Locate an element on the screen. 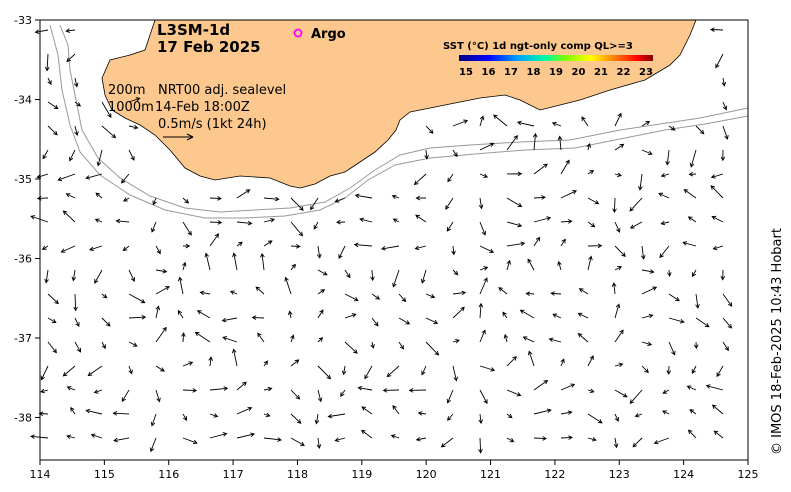 Image resolution: width=791 pixels, height=492 pixels. lat-tick-label: -34 is located at coordinates (23, 100).